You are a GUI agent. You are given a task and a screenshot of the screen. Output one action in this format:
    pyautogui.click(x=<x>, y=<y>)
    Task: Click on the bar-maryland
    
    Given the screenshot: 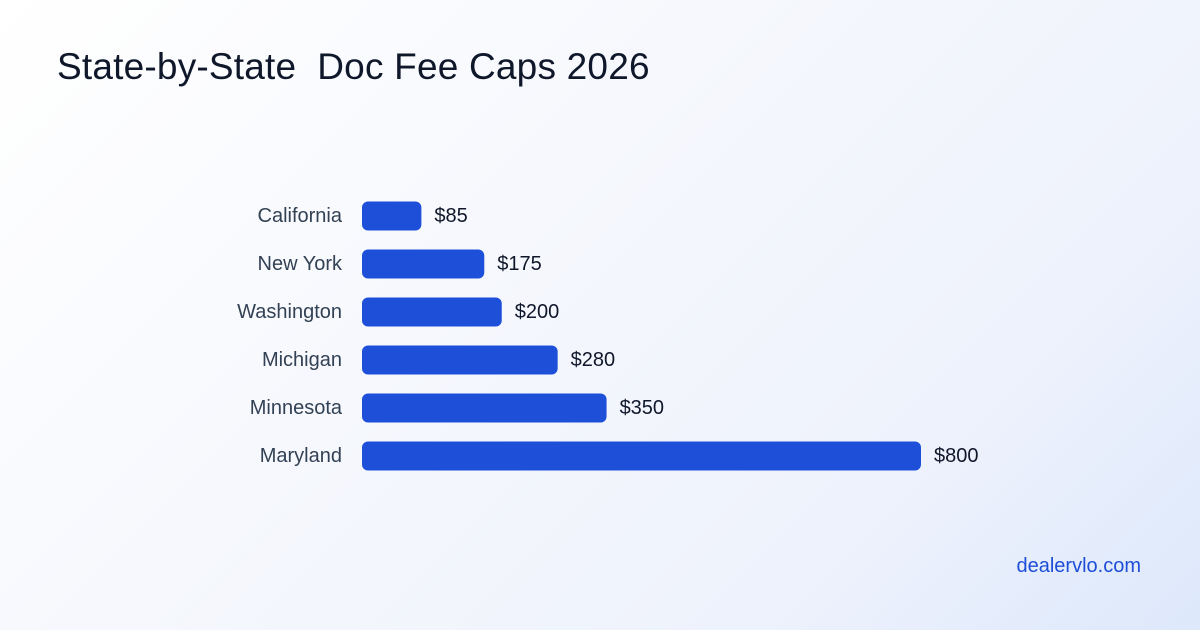 What is the action you would take?
    pyautogui.click(x=641, y=456)
    